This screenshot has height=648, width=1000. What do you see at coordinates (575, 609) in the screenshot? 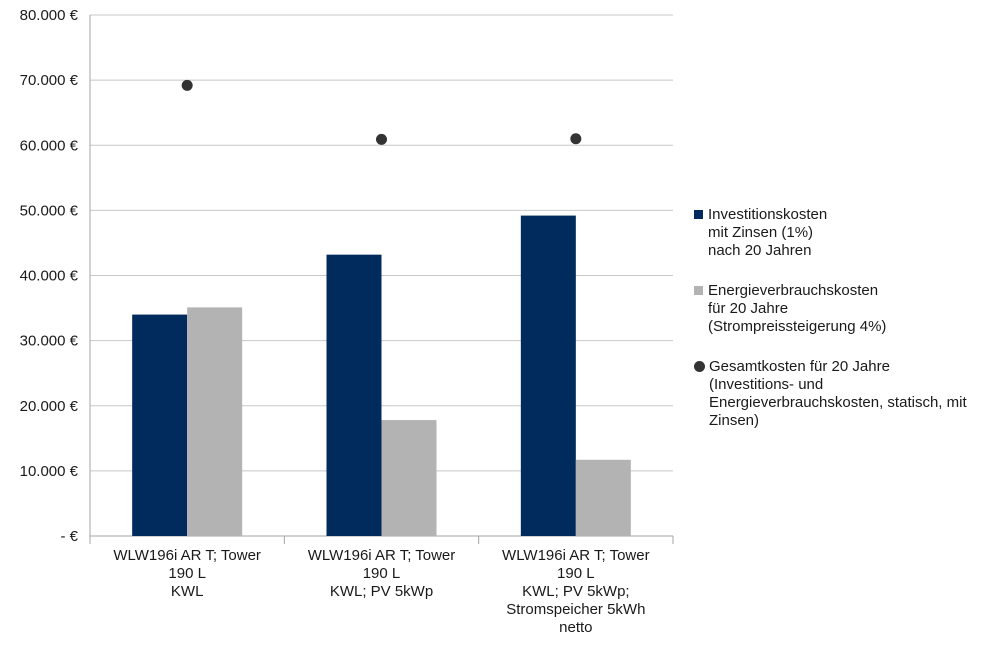
I see `x-category-label-line: Stromspeicher 5kWh` at bounding box center [575, 609].